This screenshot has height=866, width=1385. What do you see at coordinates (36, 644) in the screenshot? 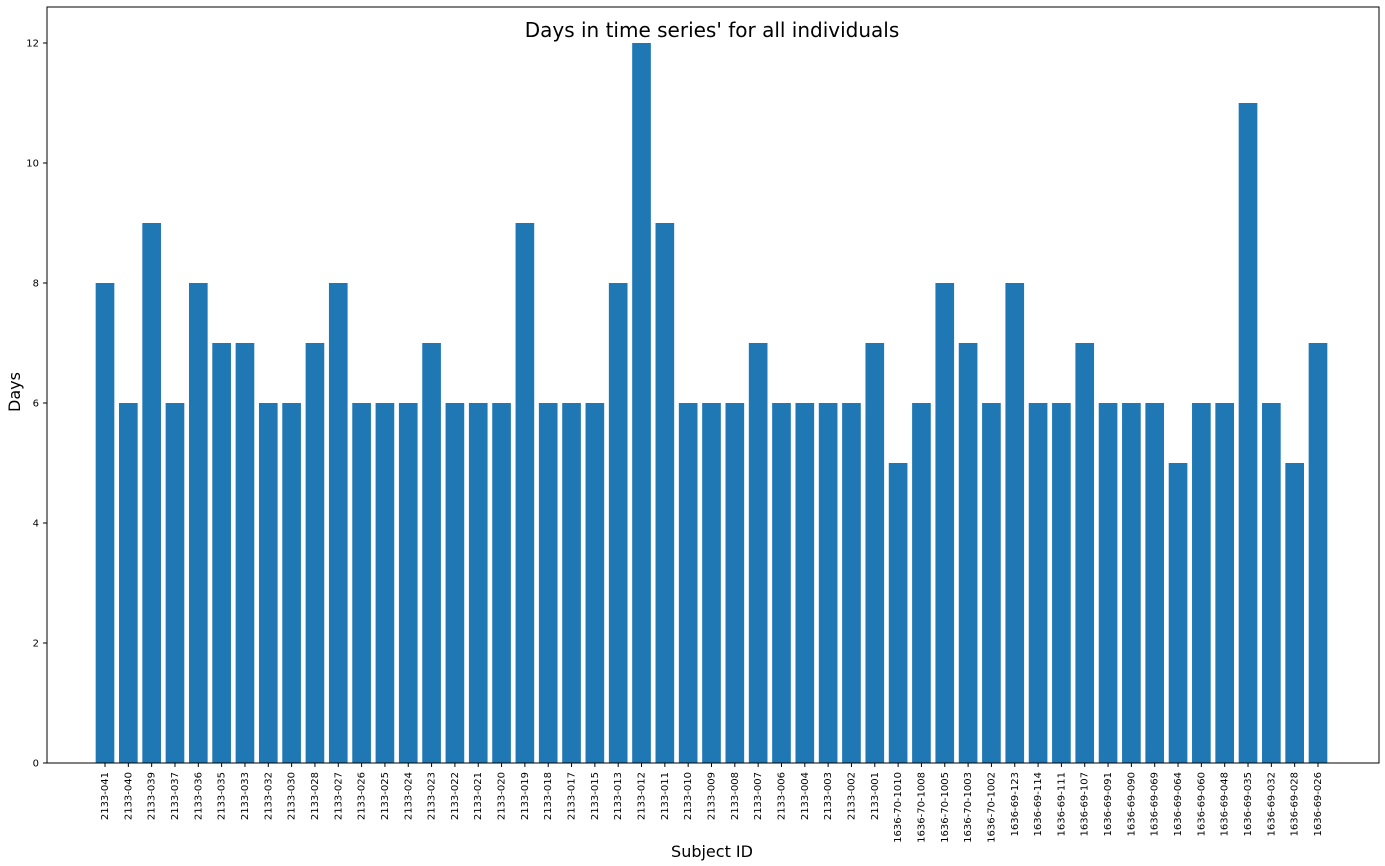
I see `y-tick-label: 2` at bounding box center [36, 644].